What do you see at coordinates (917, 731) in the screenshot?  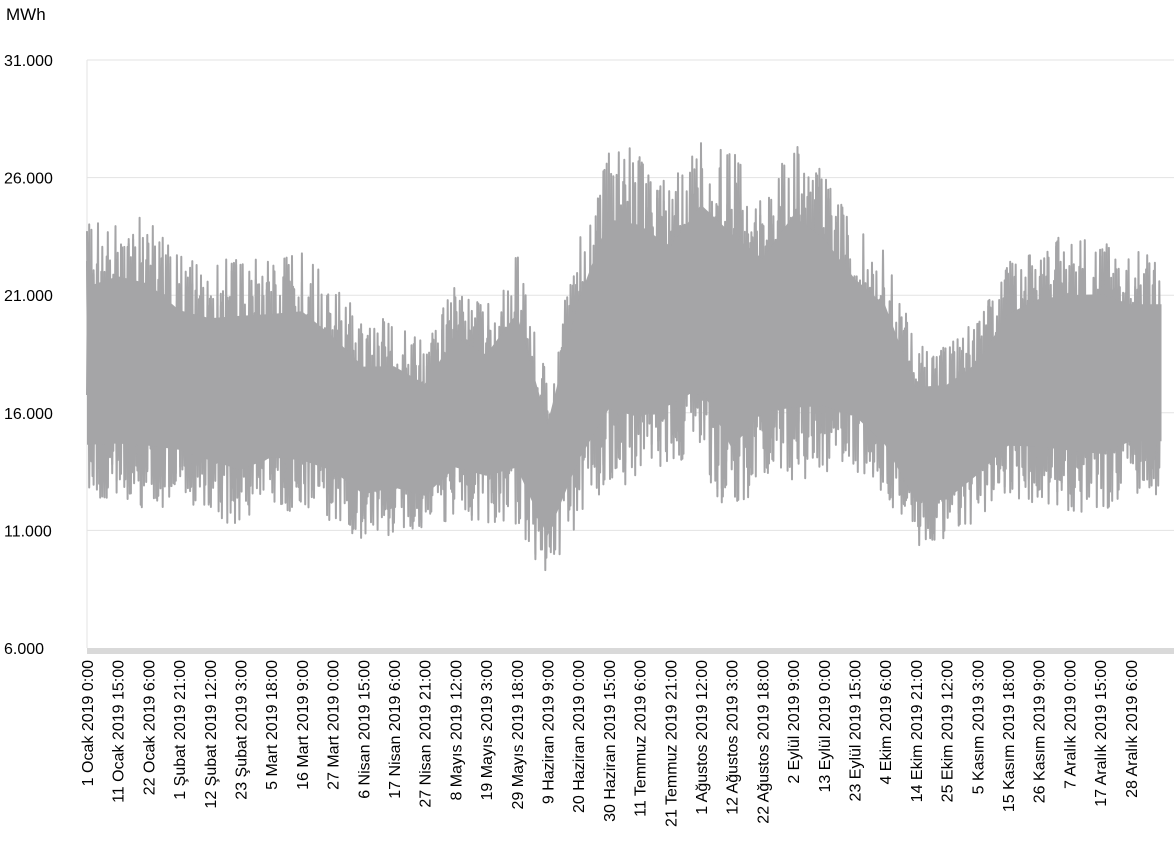 I see `x-tick-label-27: 14 Ekim 2019 21:00` at bounding box center [917, 731].